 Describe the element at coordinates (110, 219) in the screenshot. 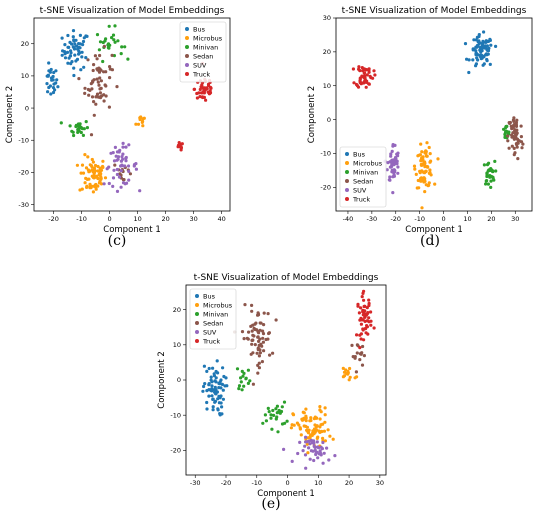

I see `x-tick-label: 0` at that location.